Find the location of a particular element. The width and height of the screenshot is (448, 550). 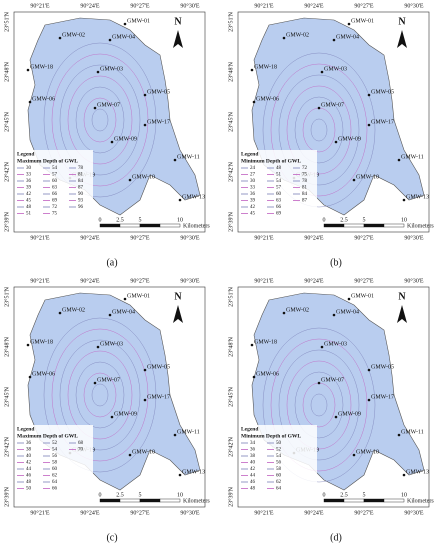

legend-value: 68 is located at coordinates (81, 443).